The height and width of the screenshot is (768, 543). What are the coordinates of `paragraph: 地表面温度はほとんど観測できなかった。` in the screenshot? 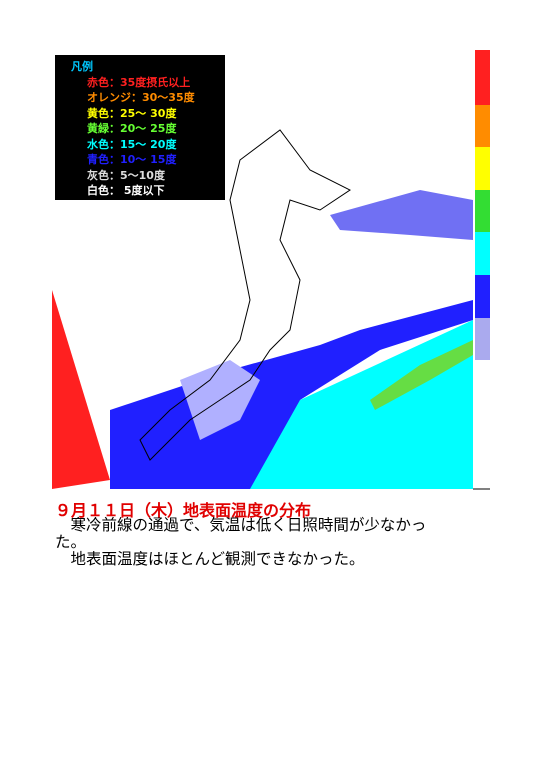 It's located at (210, 559).